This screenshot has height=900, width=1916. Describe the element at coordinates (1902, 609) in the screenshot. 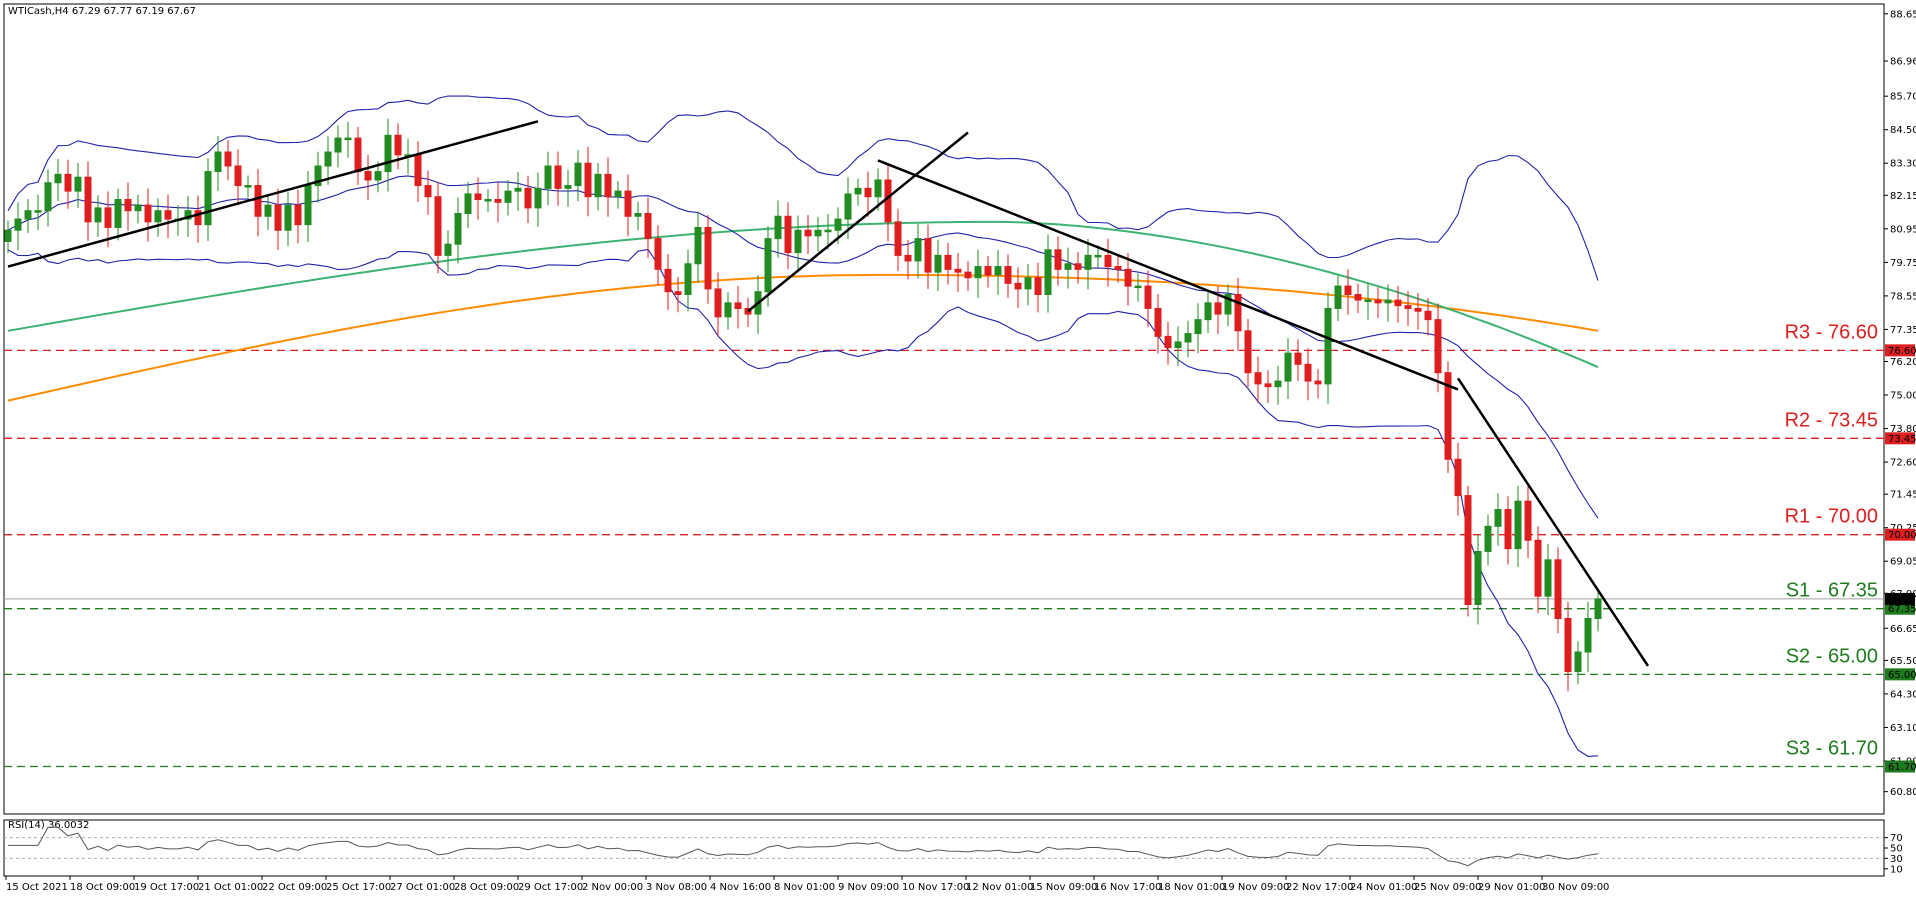

I see `level-tag-3: 67.35` at that location.